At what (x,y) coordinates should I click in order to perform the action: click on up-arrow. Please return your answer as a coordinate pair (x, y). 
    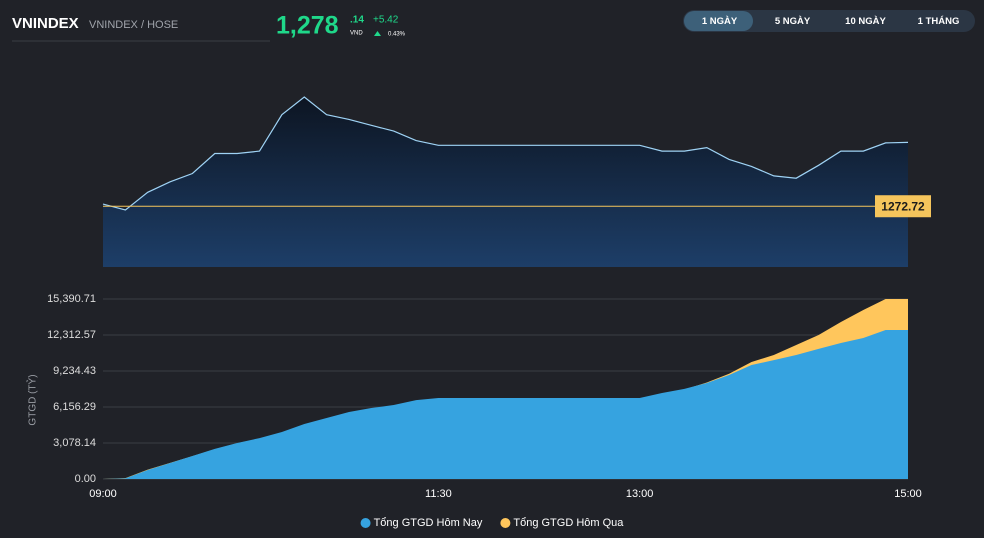
    Looking at the image, I should click on (377, 33).